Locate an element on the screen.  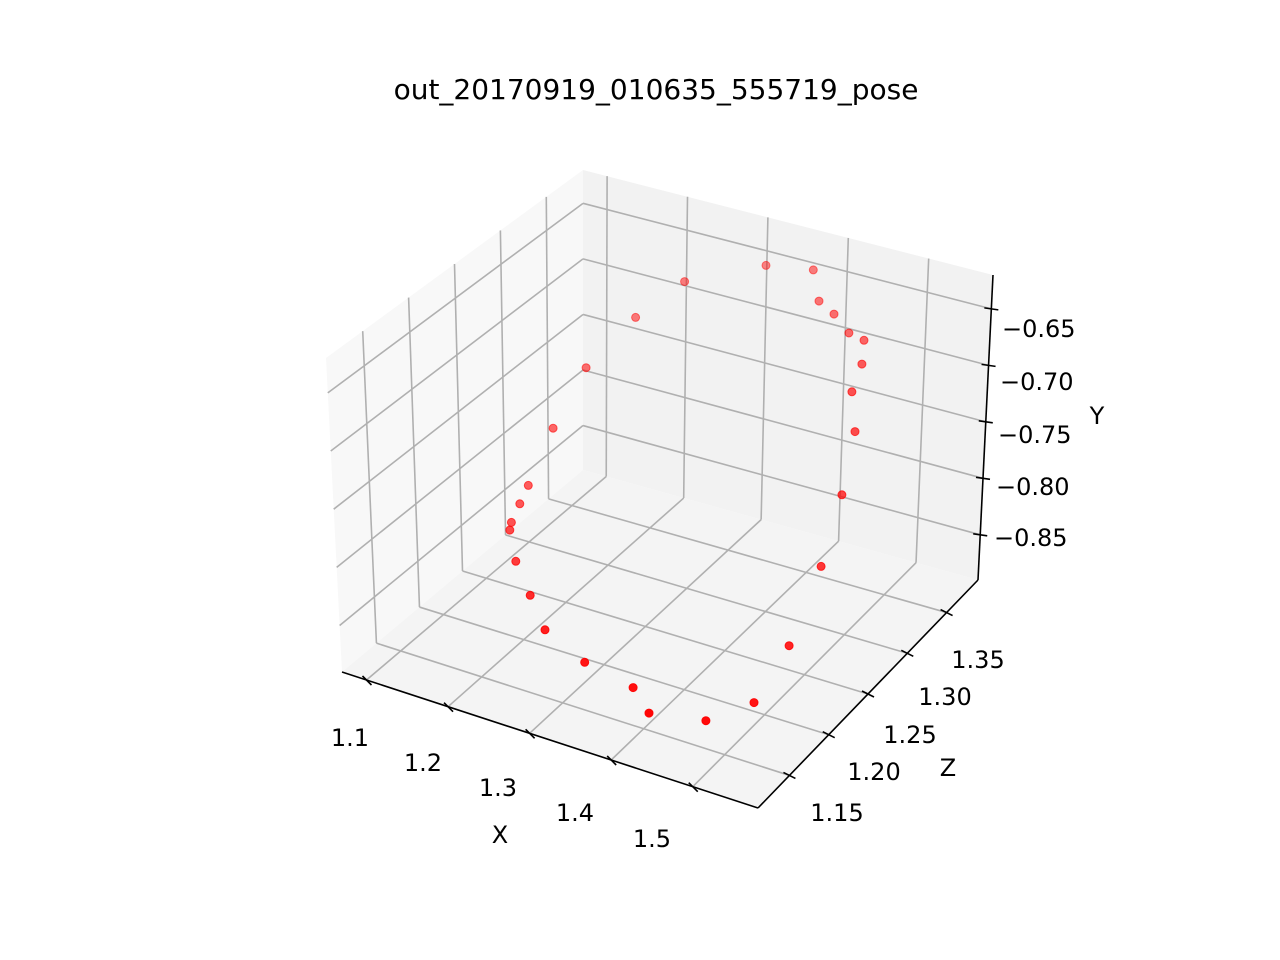
y-tick-label: −0.85 is located at coordinates (1031, 538).